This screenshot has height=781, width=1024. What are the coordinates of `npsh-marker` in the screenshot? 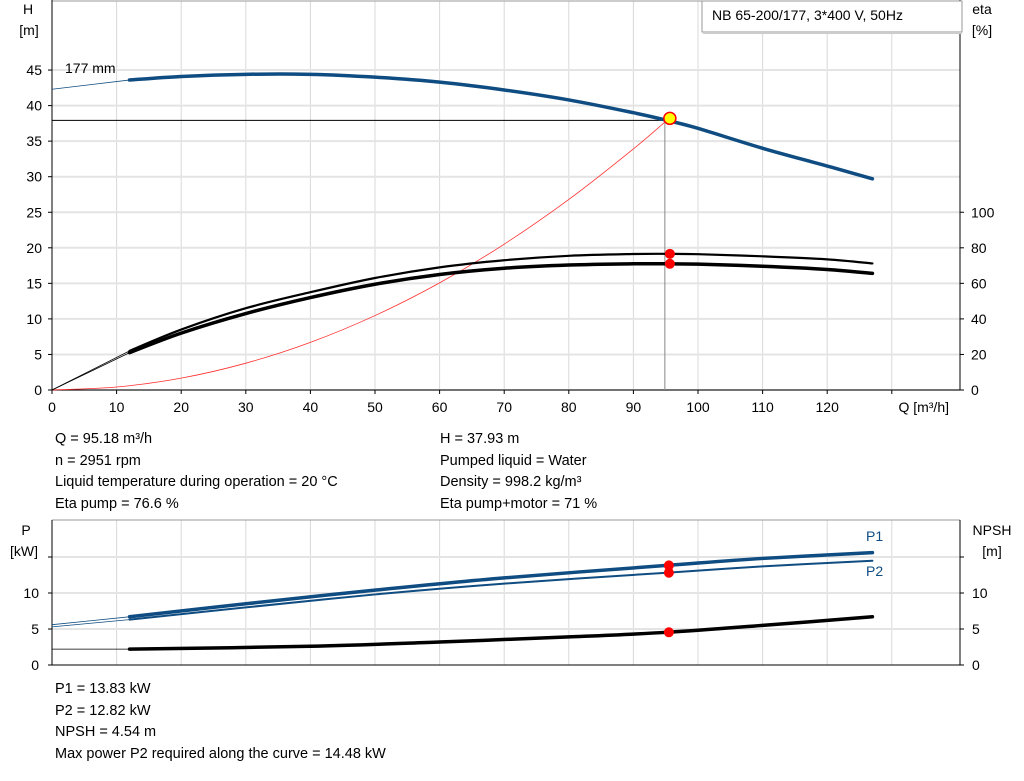 It's located at (668, 632).